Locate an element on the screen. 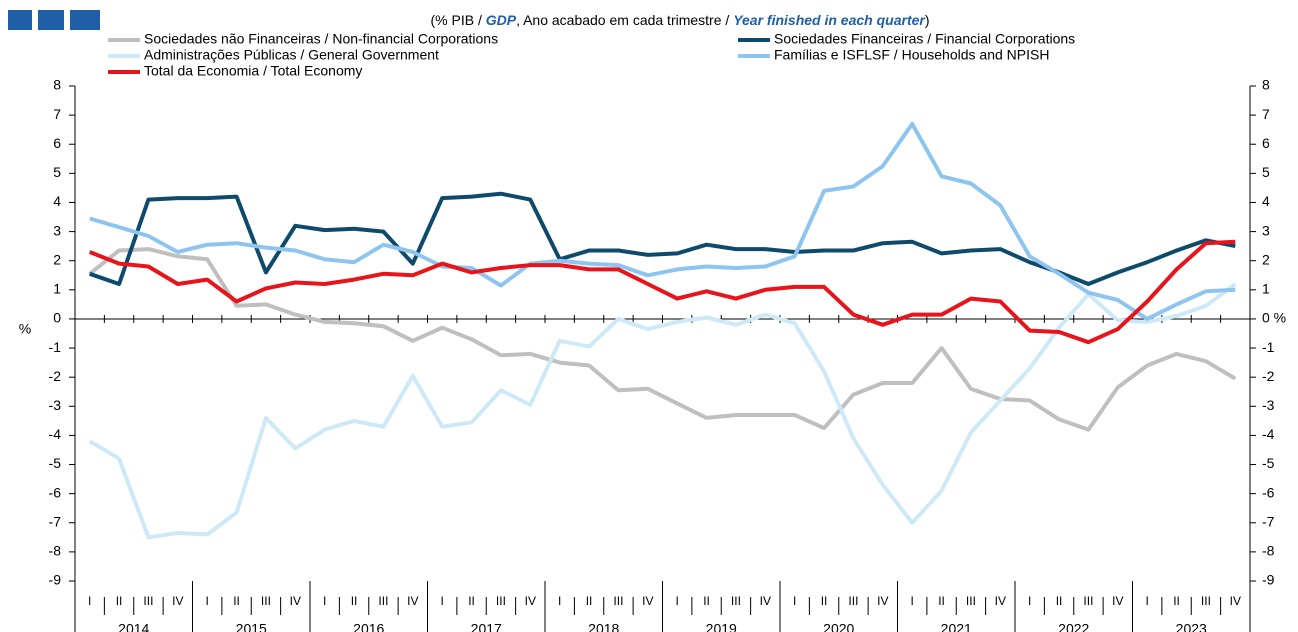 The image size is (1298, 632). y2-tick-label: -8 is located at coordinates (1268, 551).